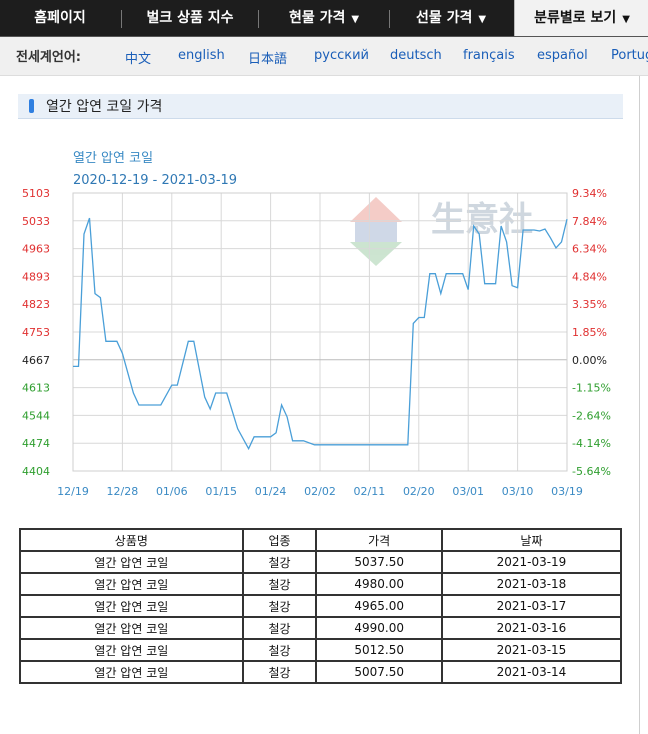  Describe the element at coordinates (36, 471) in the screenshot. I see `y-tick-label-left: 4404` at that location.